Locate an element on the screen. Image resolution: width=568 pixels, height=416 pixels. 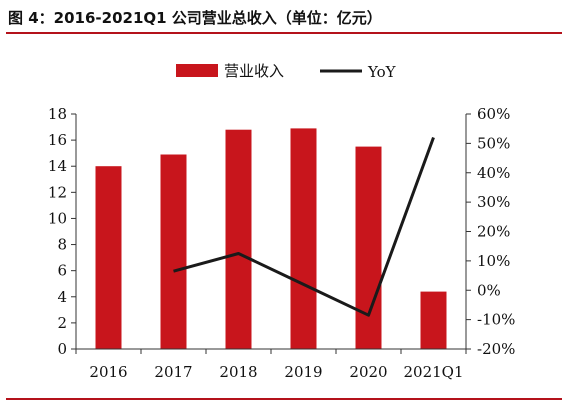
left-tick-label: 4 is located at coordinates (62, 297).